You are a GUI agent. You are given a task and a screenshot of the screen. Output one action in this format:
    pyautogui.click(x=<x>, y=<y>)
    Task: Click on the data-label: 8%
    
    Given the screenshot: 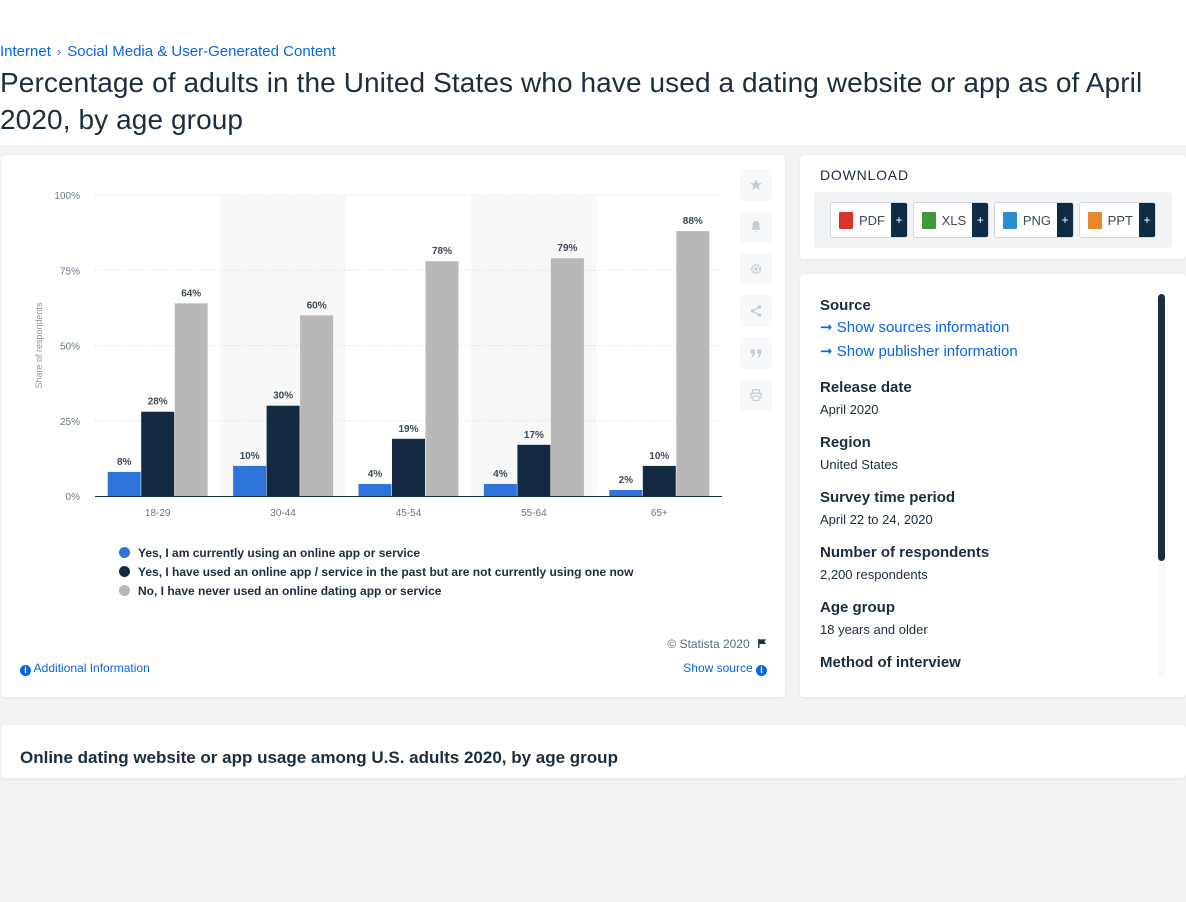 What is the action you would take?
    pyautogui.click(x=124, y=462)
    